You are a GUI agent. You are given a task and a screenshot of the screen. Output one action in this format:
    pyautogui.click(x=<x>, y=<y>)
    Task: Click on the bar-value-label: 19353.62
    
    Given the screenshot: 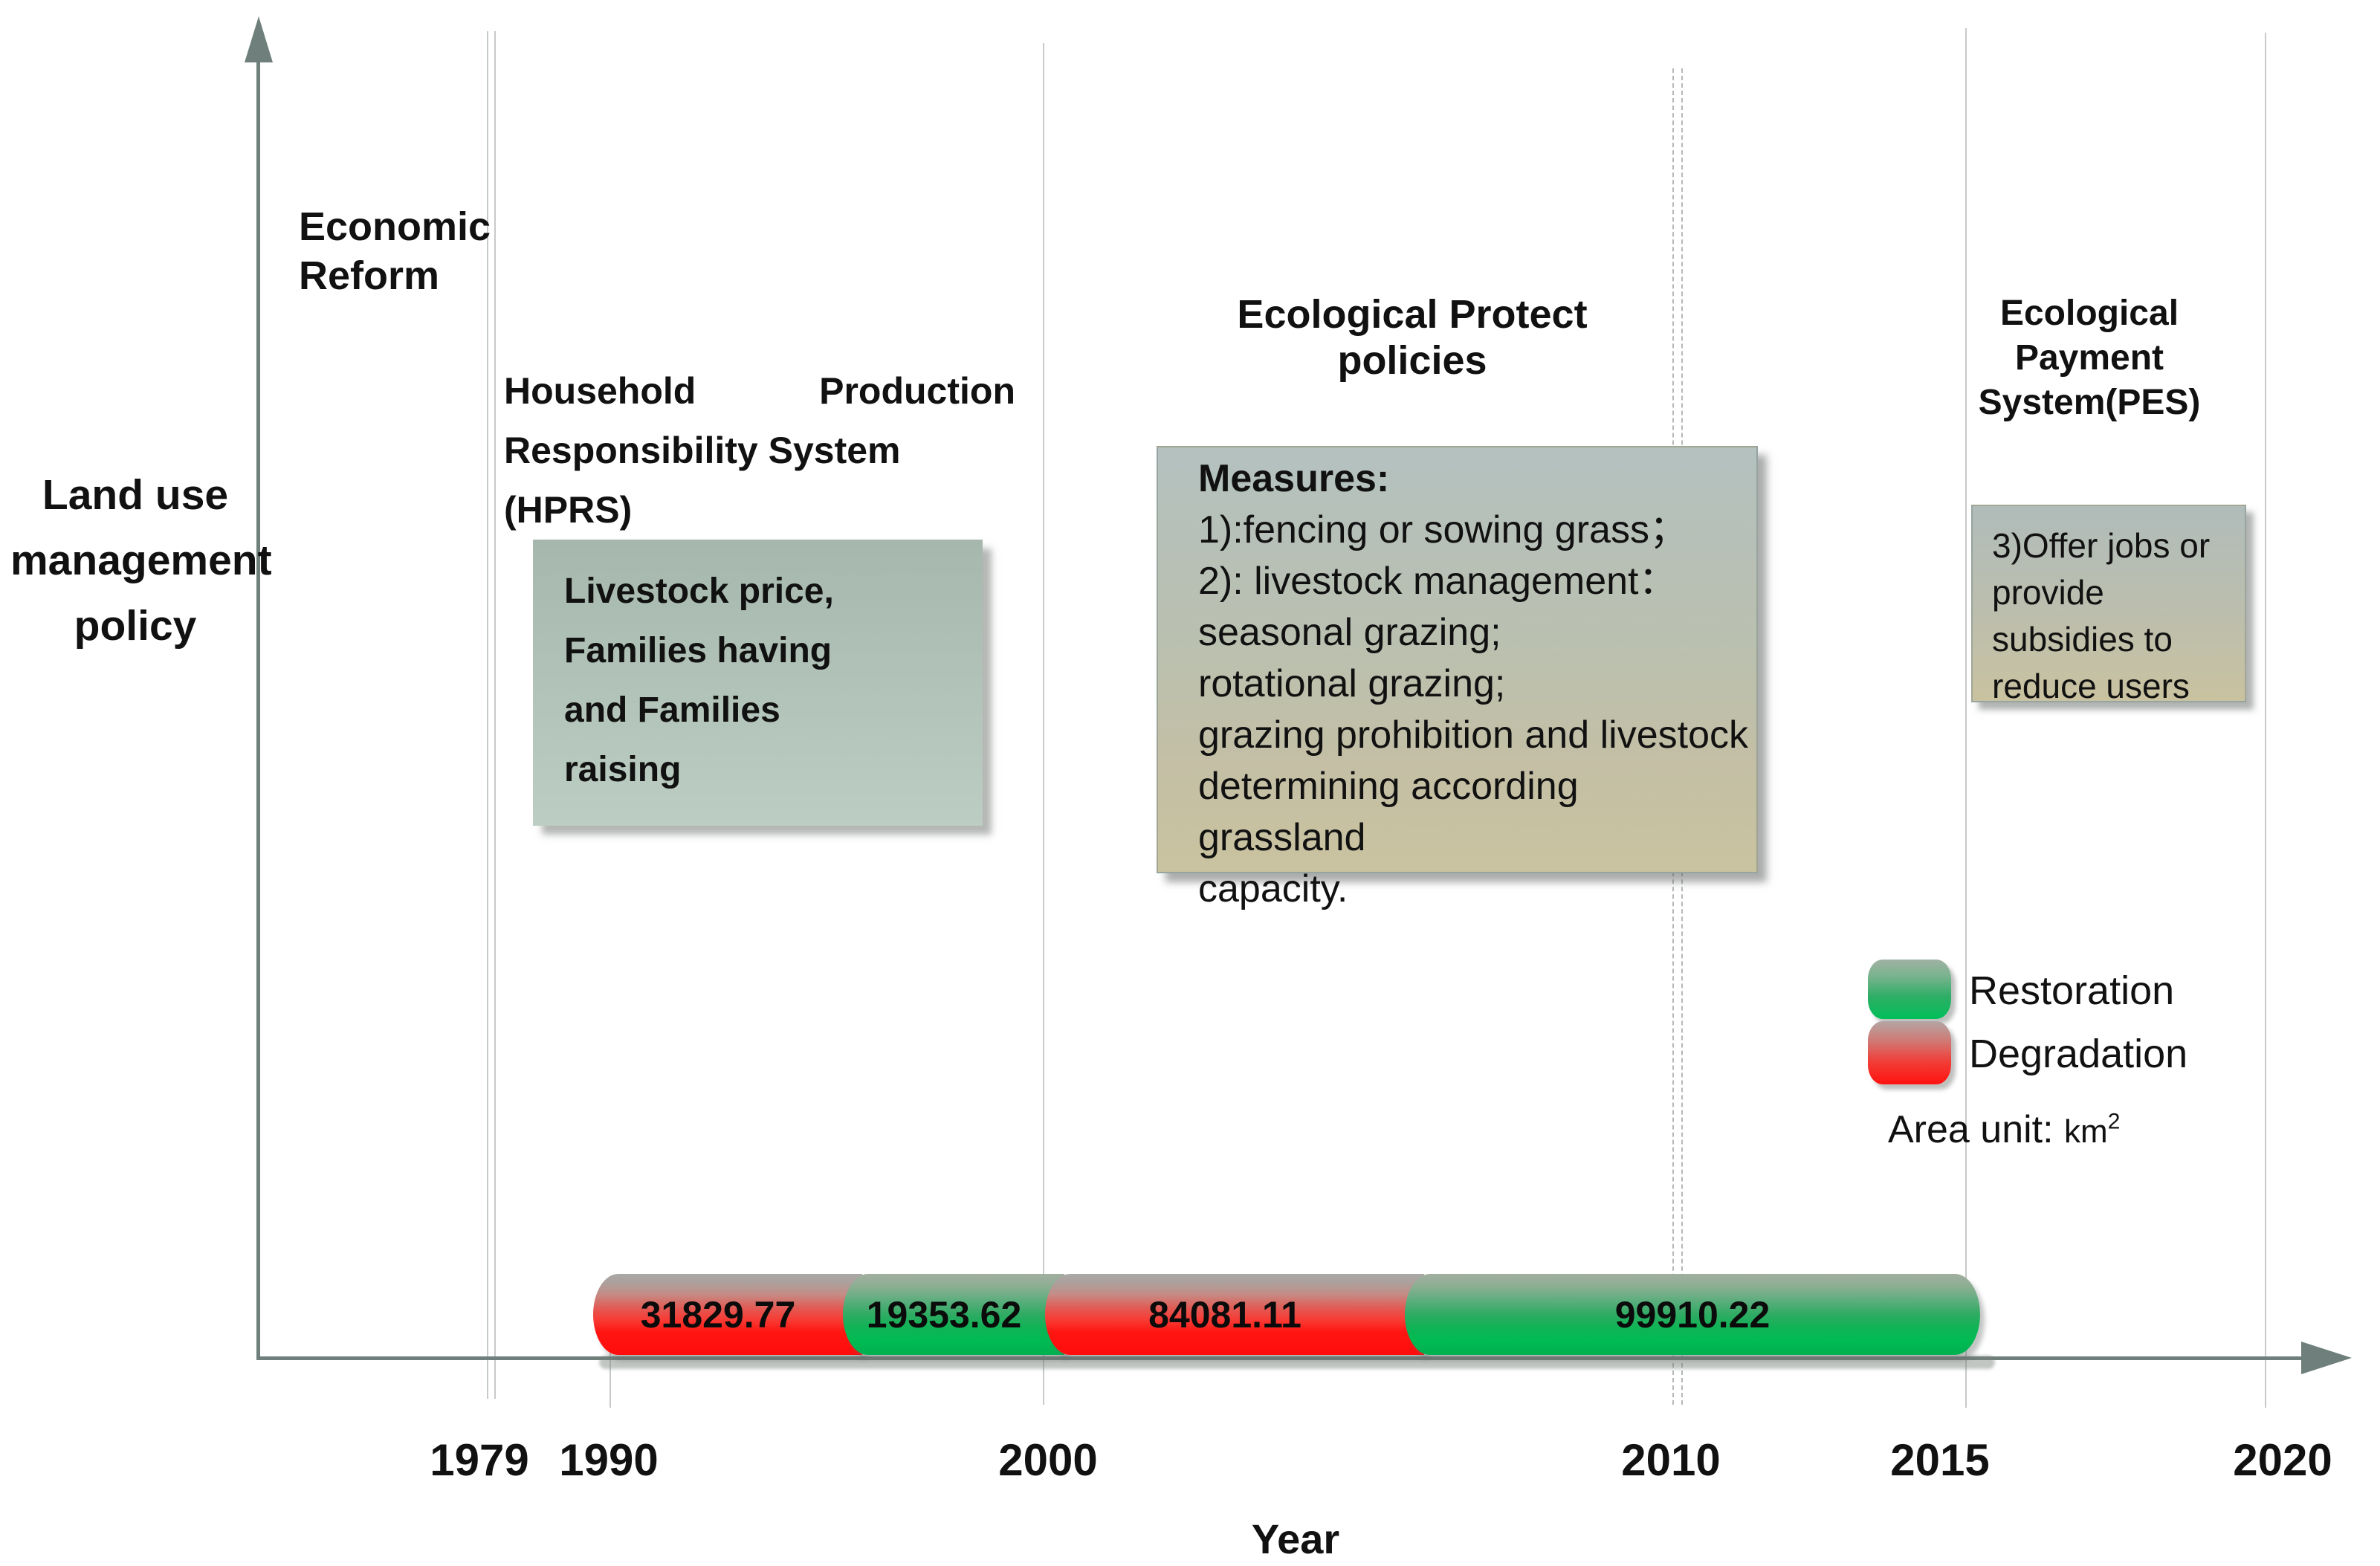 What is the action you would take?
    pyautogui.click(x=944, y=1314)
    